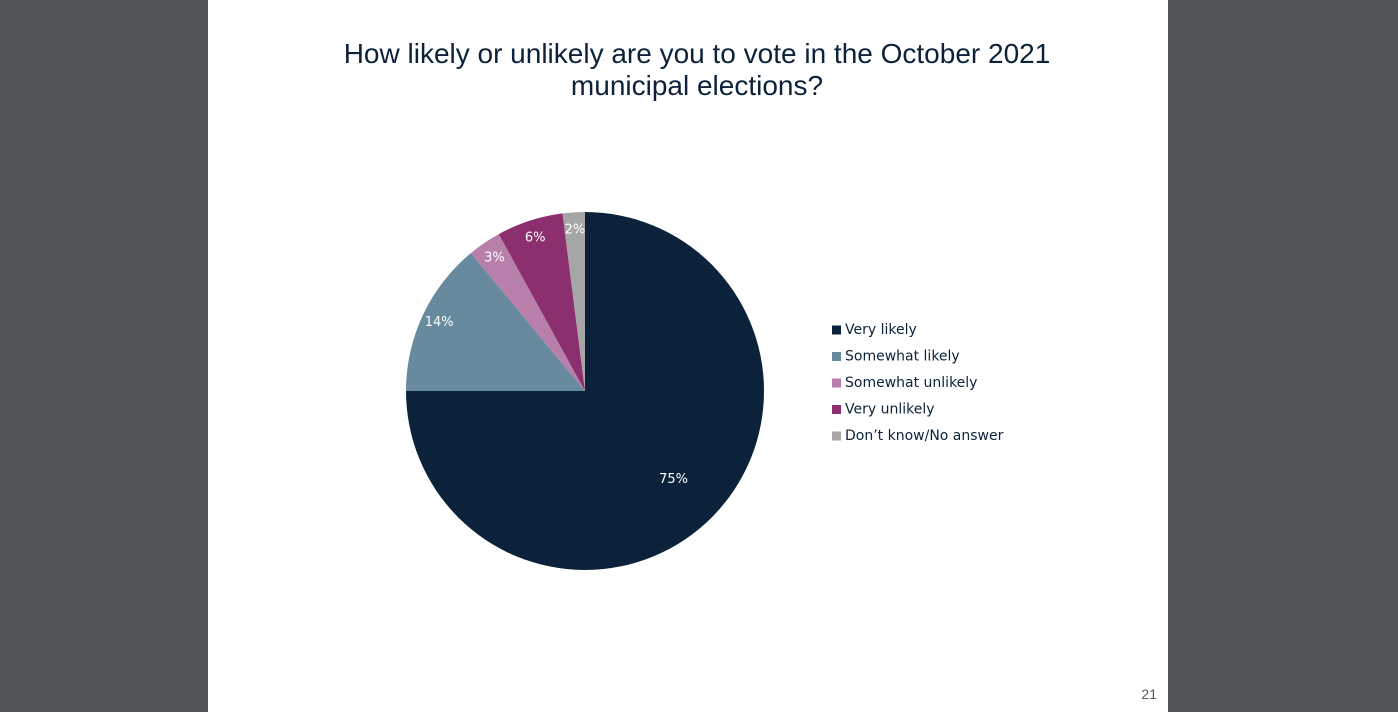 The image size is (1398, 712). What do you see at coordinates (494, 257) in the screenshot?
I see `data-label: 3%` at bounding box center [494, 257].